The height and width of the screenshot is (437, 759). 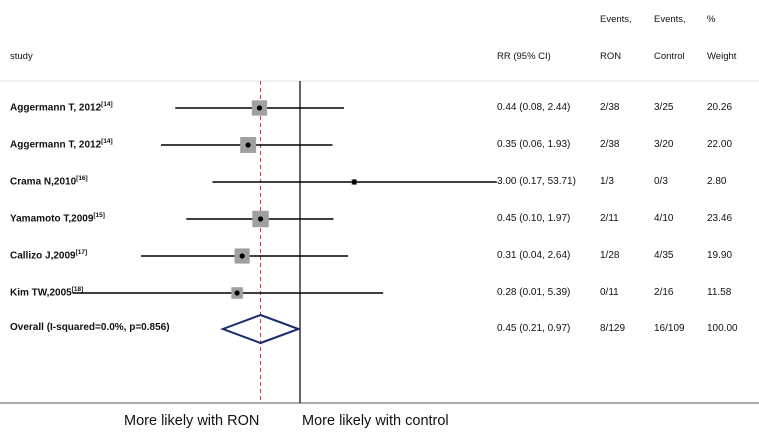 What do you see at coordinates (664, 144) in the screenshot?
I see `study-events-control: 3/20` at bounding box center [664, 144].